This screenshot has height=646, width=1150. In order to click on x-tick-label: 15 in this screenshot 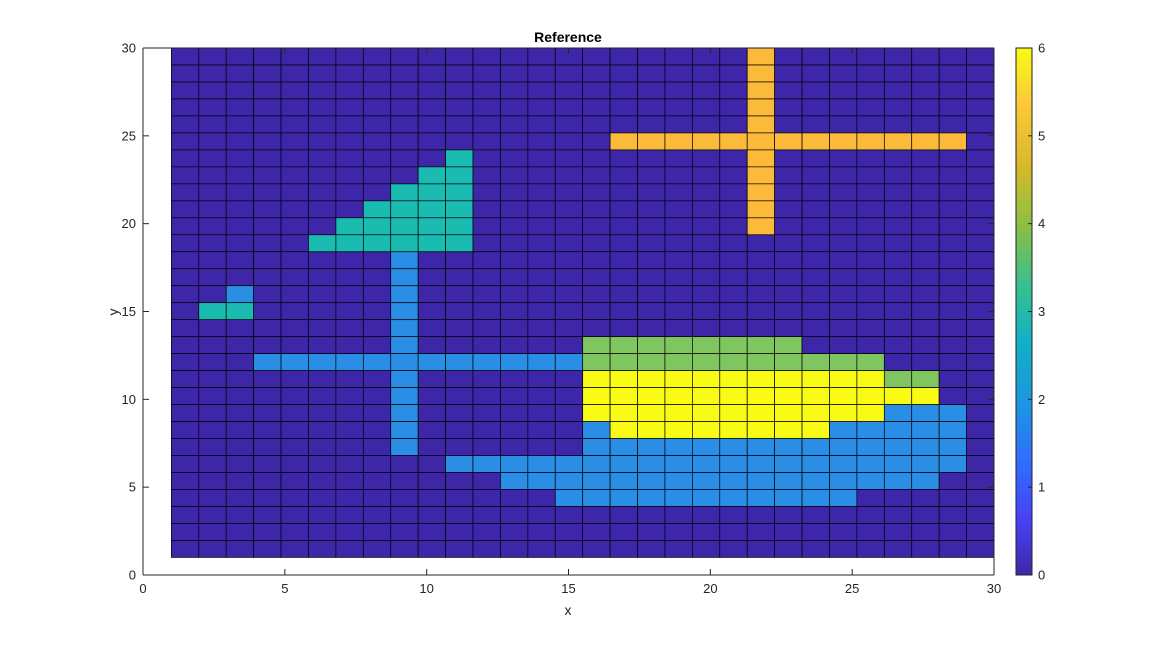, I will do `click(568, 588)`.